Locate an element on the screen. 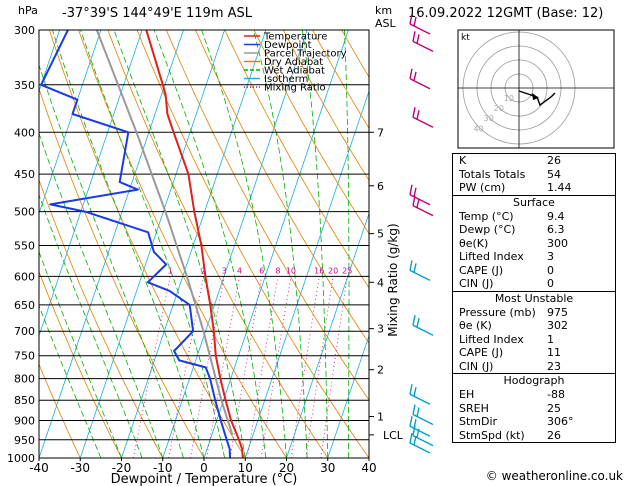 This screenshot has height=486, width=629. height-tick-label: 5 is located at coordinates (380, 234).